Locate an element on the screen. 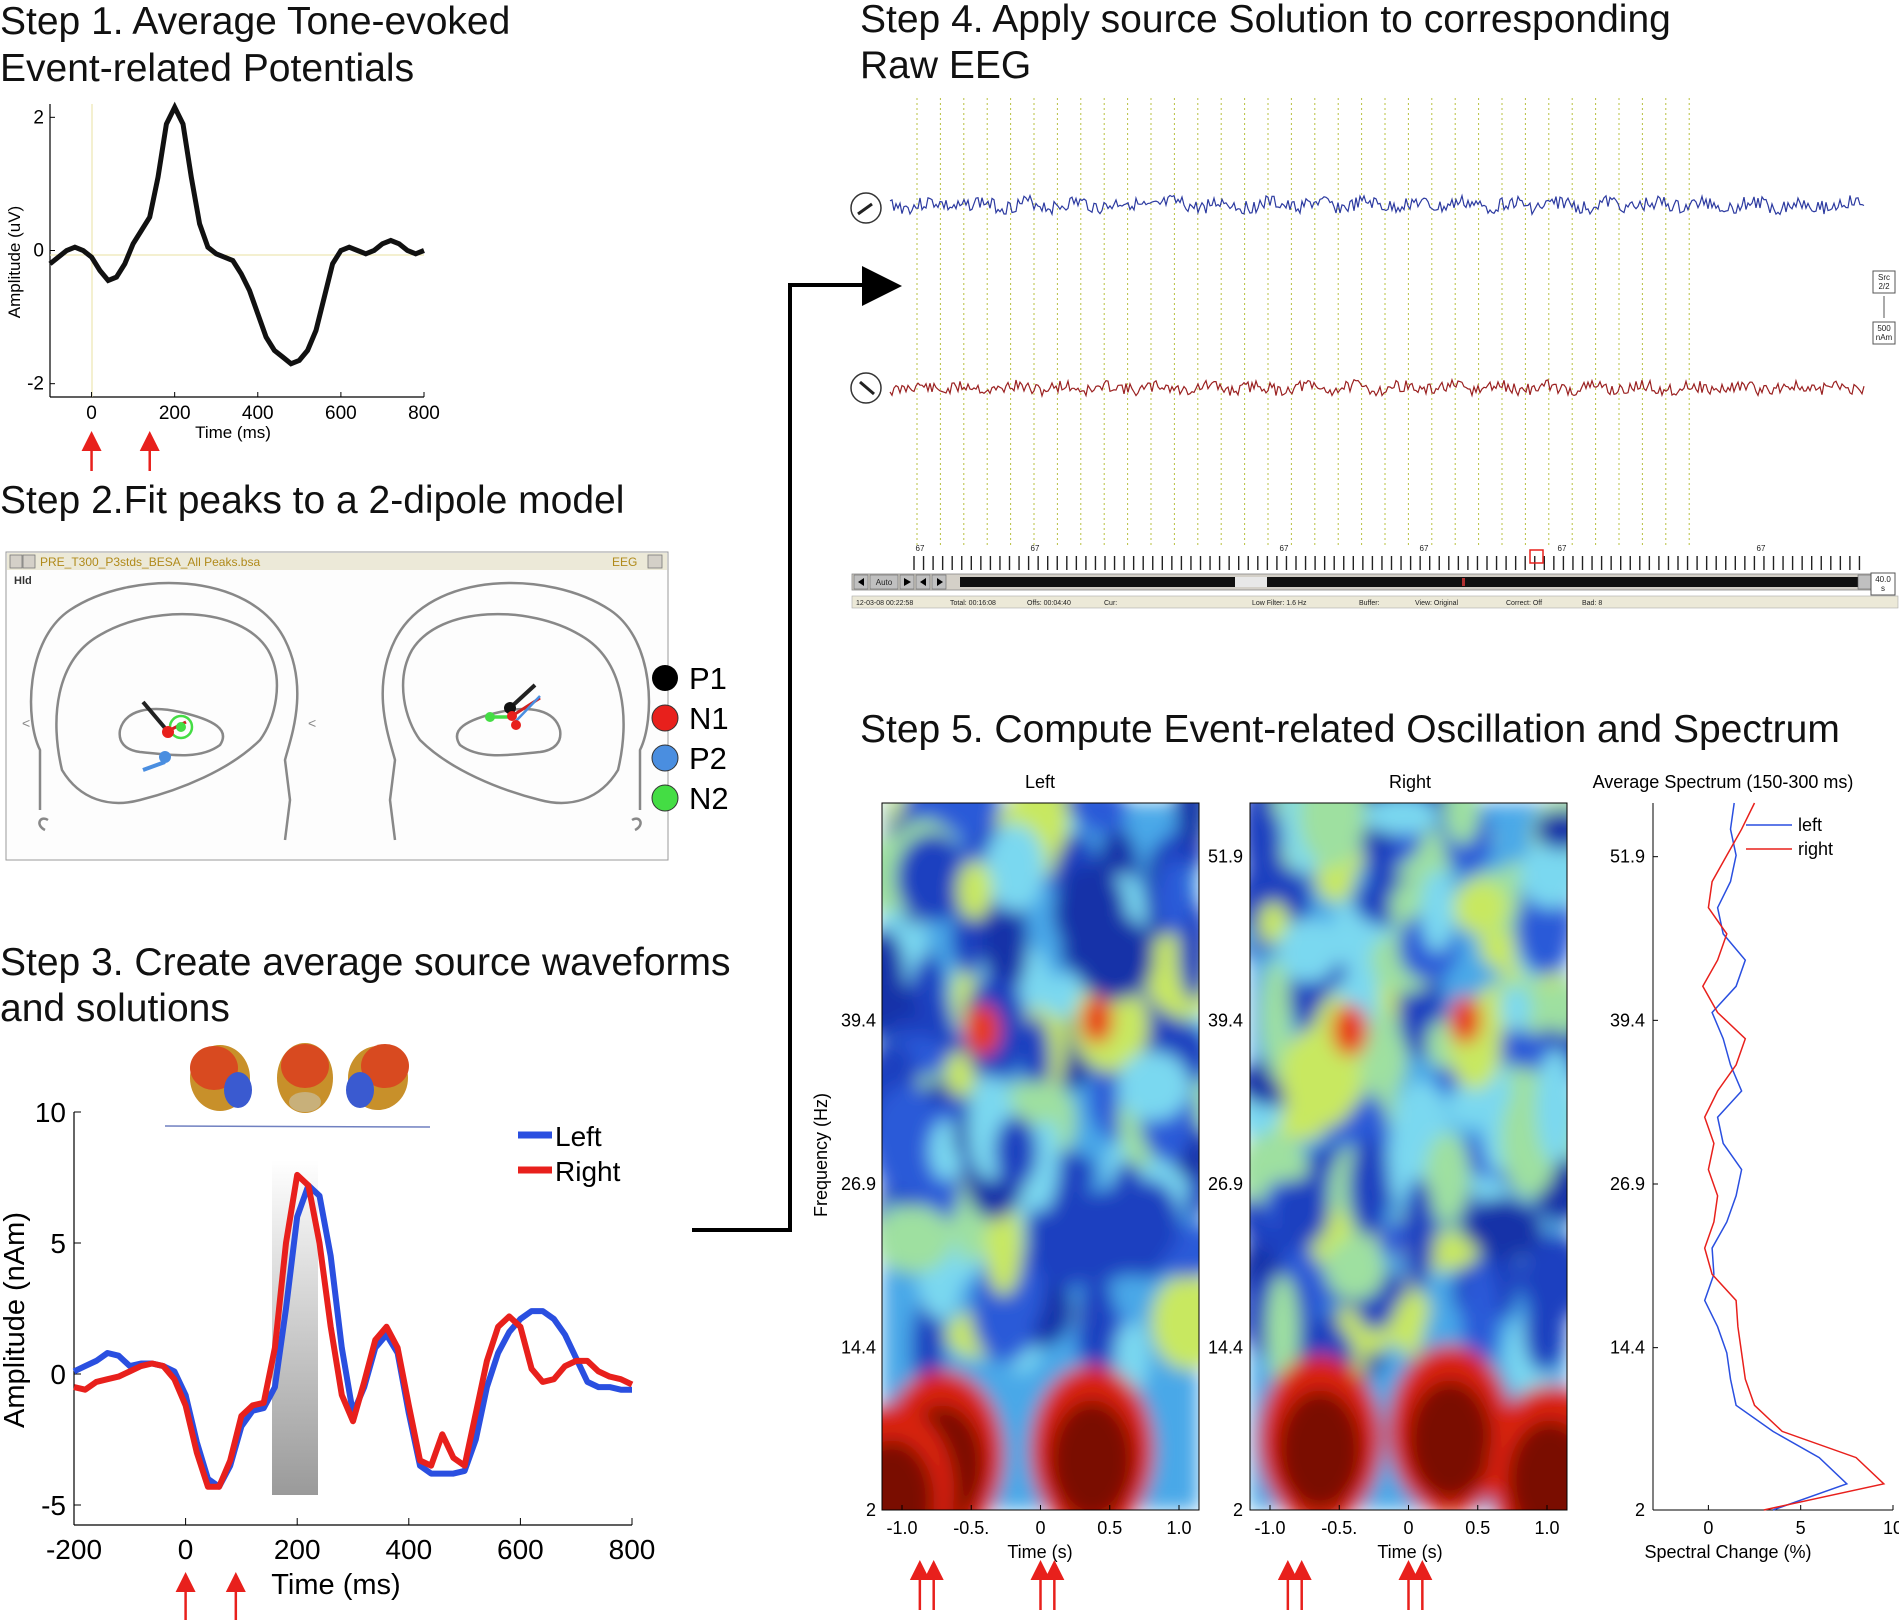 This screenshot has width=1899, height=1621. besa-next-button is located at coordinates (29, 561).